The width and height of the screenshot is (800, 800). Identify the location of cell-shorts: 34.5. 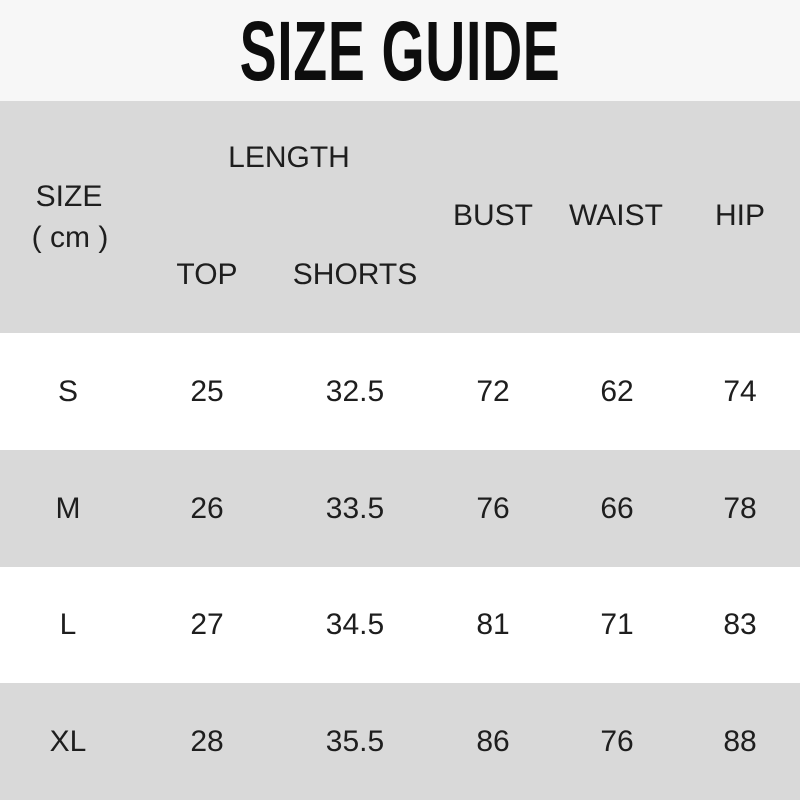
(355, 624).